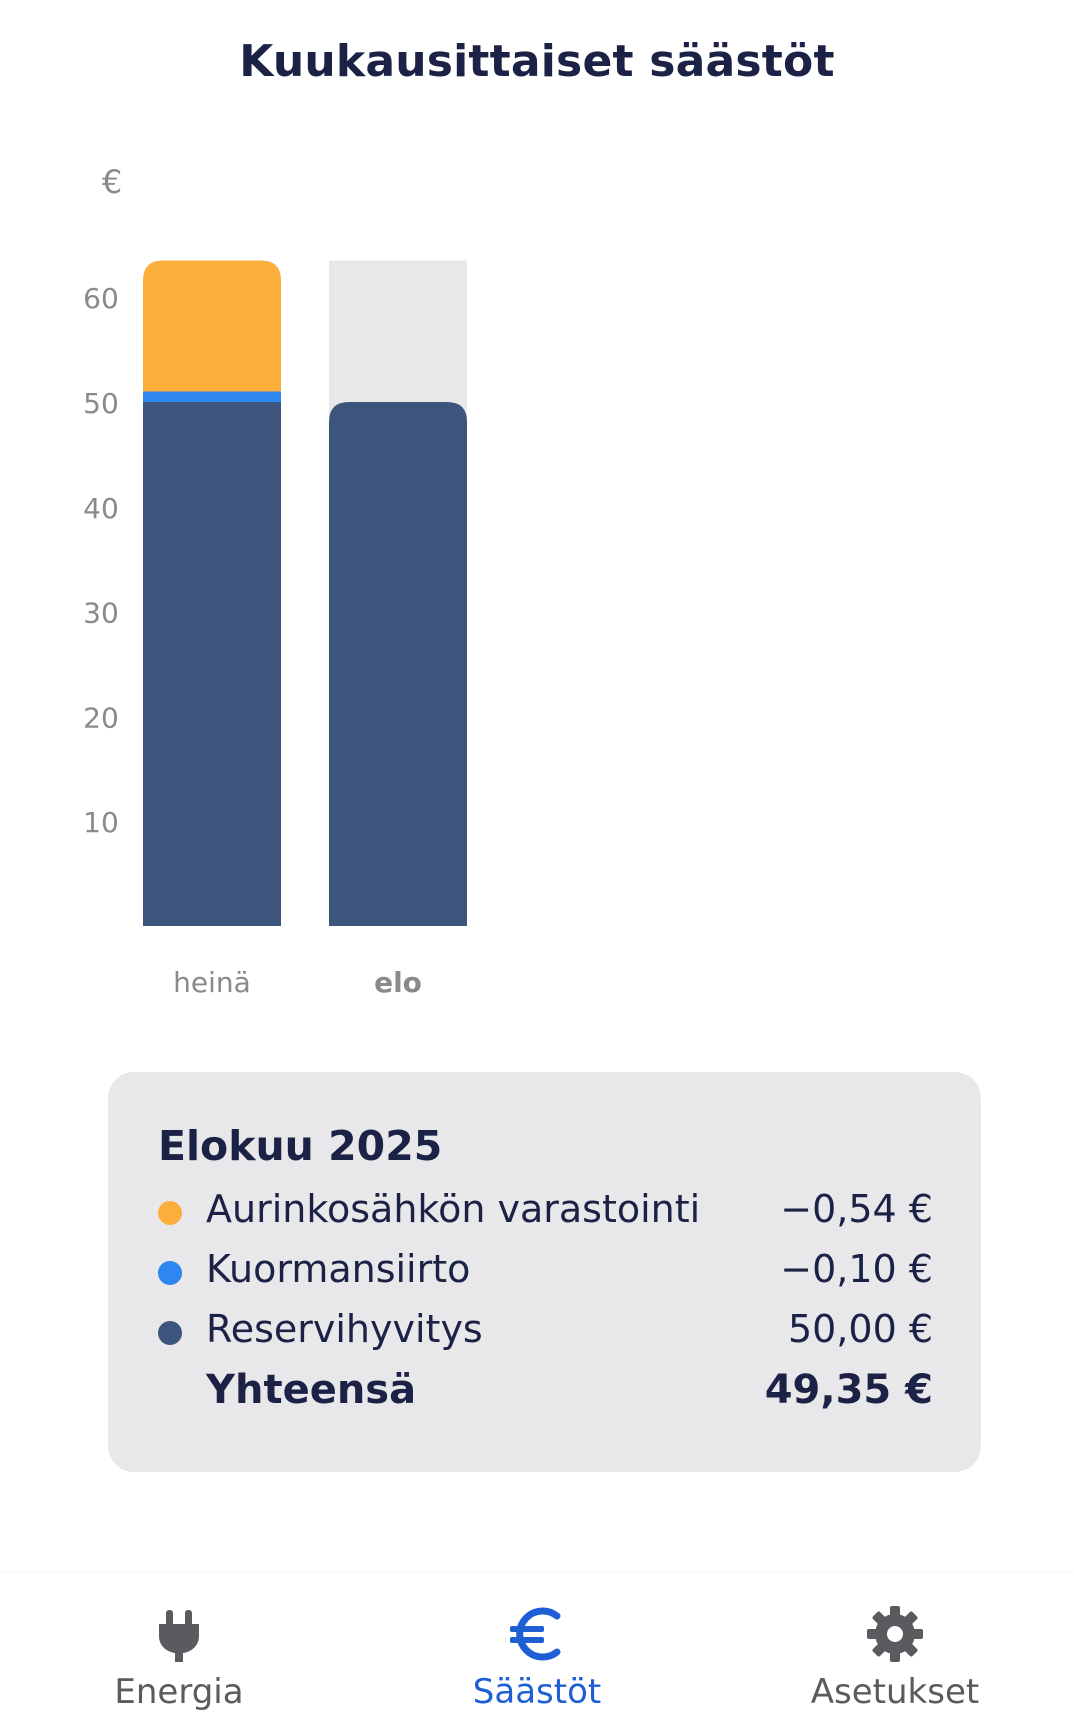  I want to click on y-tick-label: 10, so click(101, 822).